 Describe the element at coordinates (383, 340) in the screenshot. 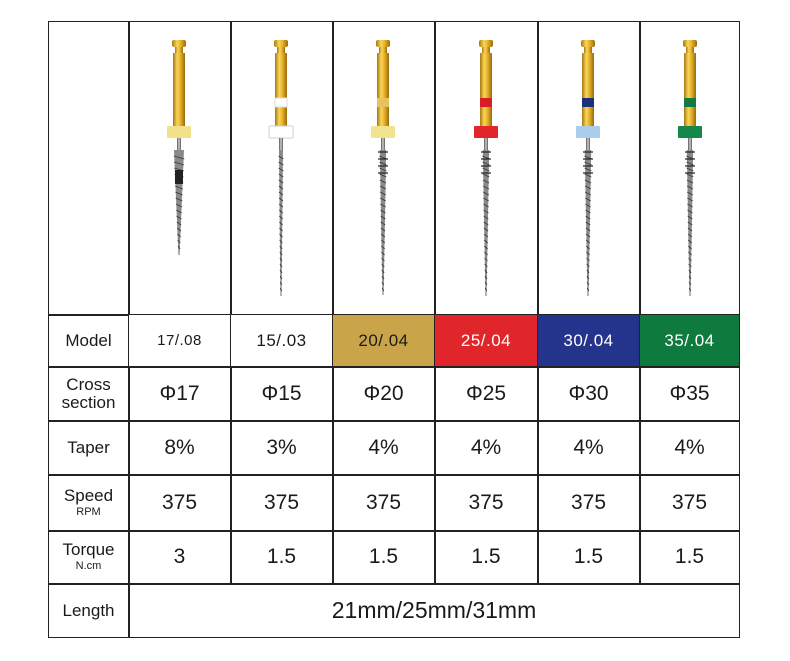

I see `cell-model: 20/.04` at that location.